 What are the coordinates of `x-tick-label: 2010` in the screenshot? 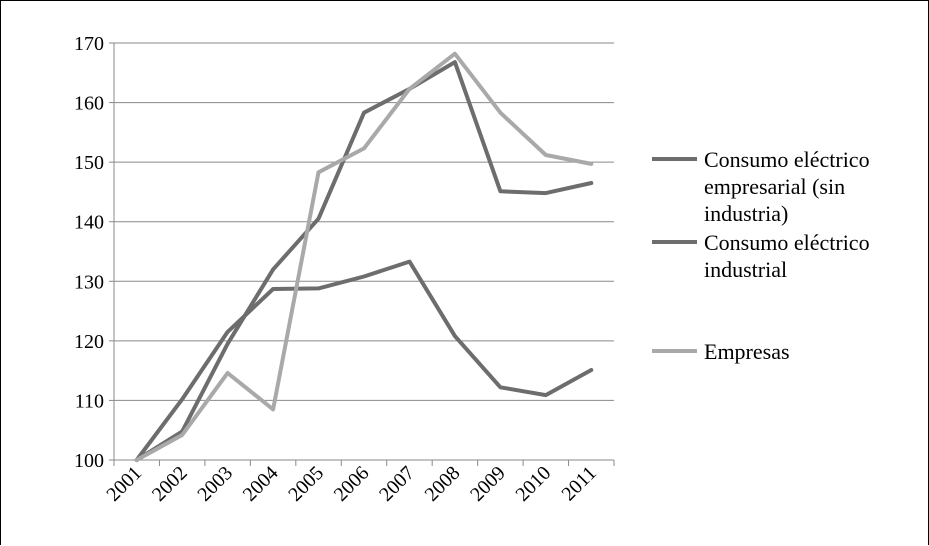 It's located at (534, 484).